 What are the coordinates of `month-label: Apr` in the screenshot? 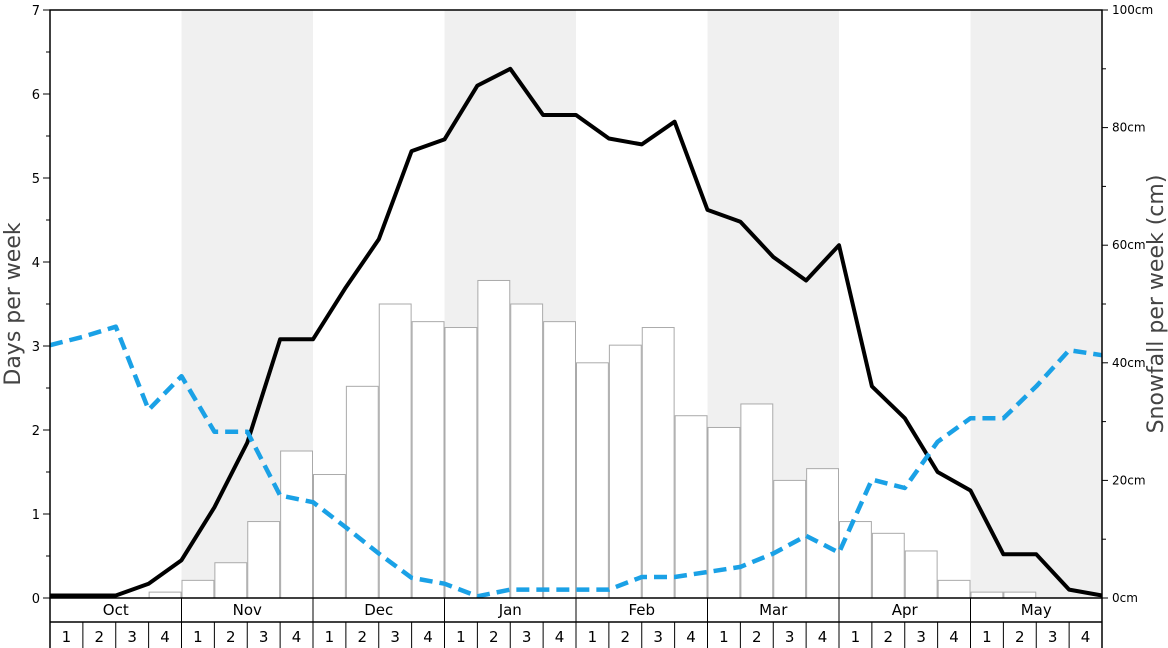 It's located at (905, 610).